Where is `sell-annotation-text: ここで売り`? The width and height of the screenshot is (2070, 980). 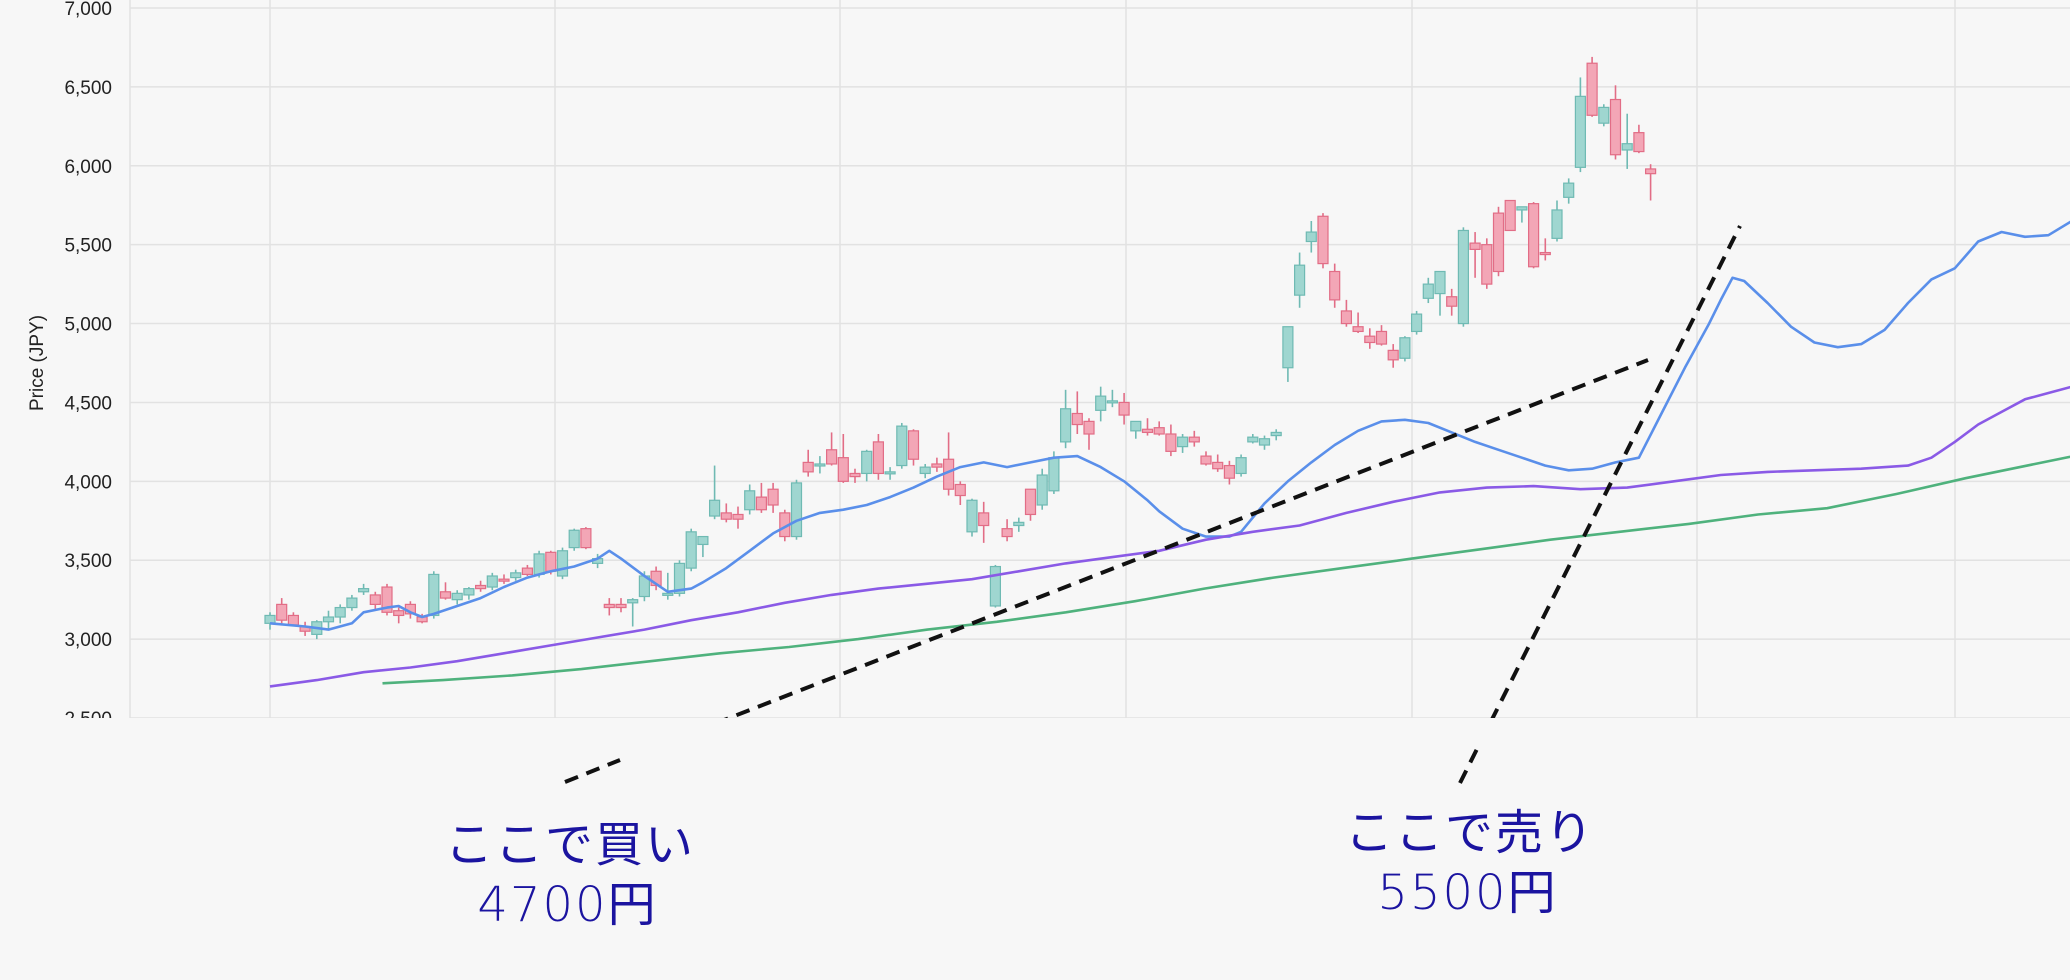 sell-annotation-text: ここで売り is located at coordinates (1470, 833).